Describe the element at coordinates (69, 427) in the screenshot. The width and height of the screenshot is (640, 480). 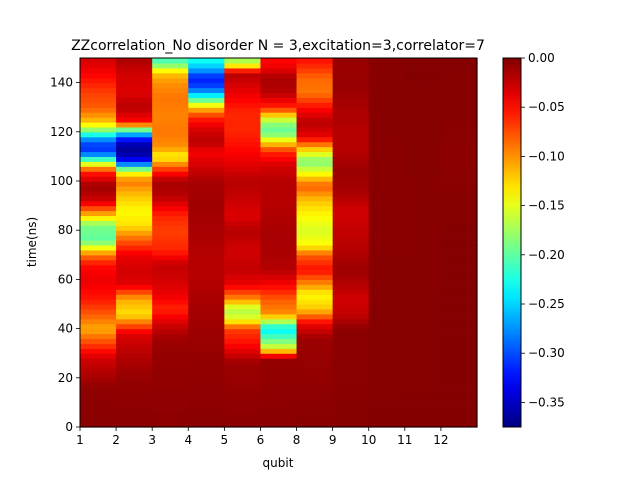
I see `y-tick-label: 0` at that location.